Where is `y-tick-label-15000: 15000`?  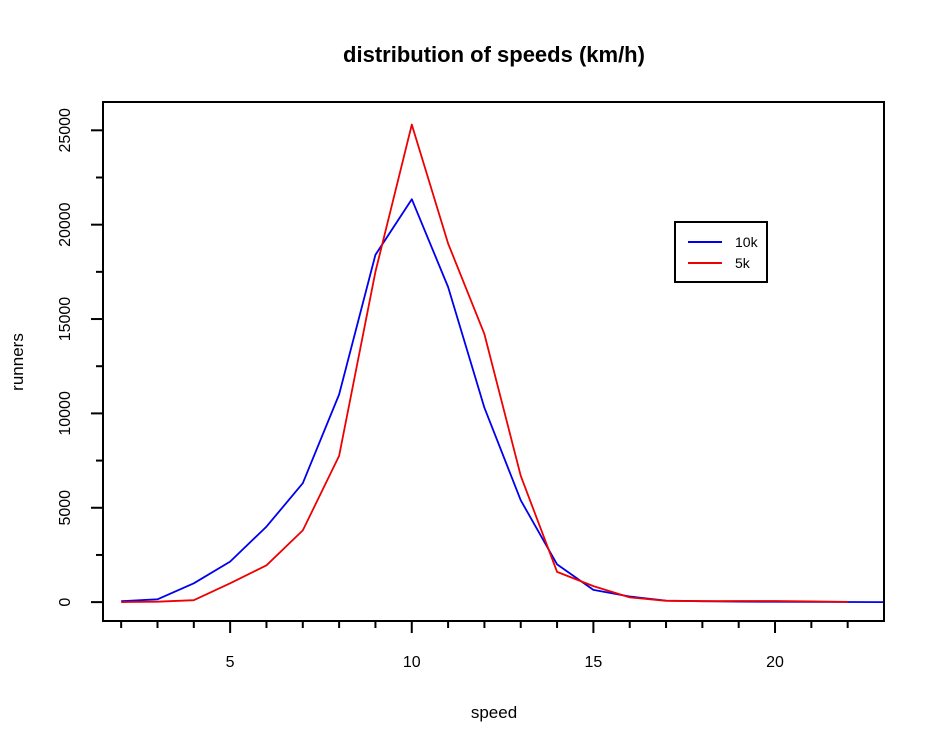
y-tick-label-15000: 15000 is located at coordinates (65, 319).